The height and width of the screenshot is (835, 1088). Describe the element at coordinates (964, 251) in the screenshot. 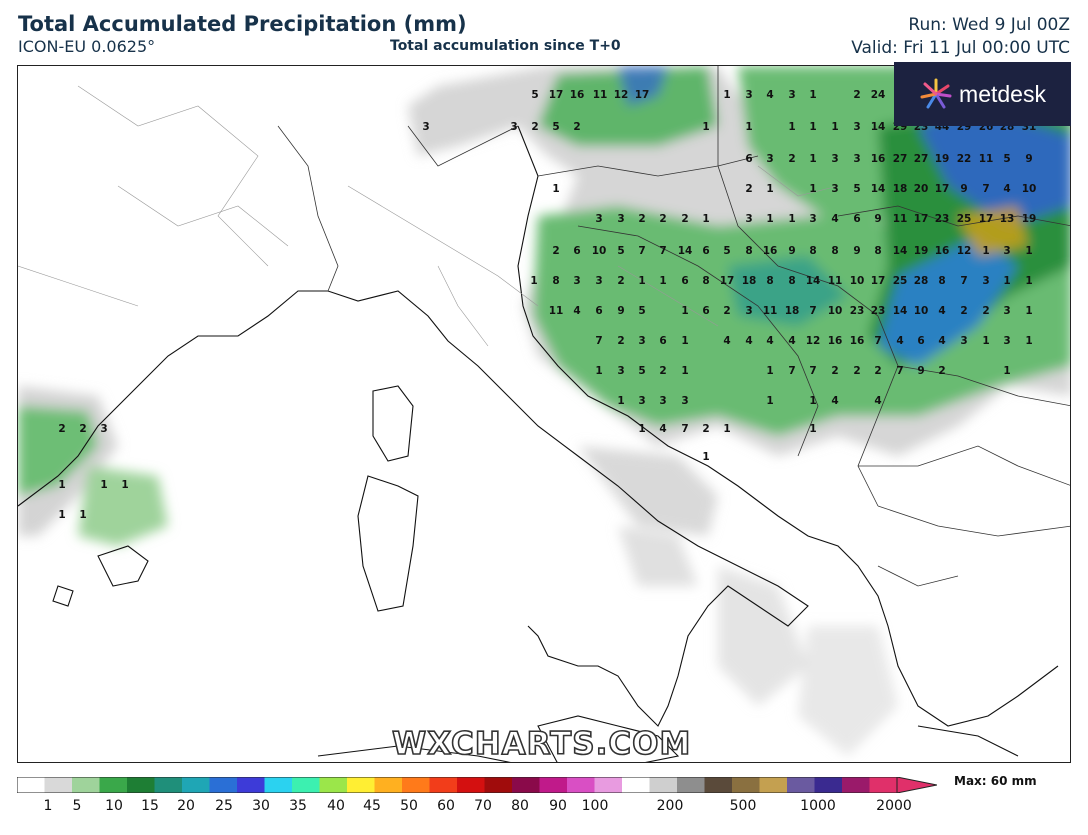

I see `precip-value-label: 12` at that location.